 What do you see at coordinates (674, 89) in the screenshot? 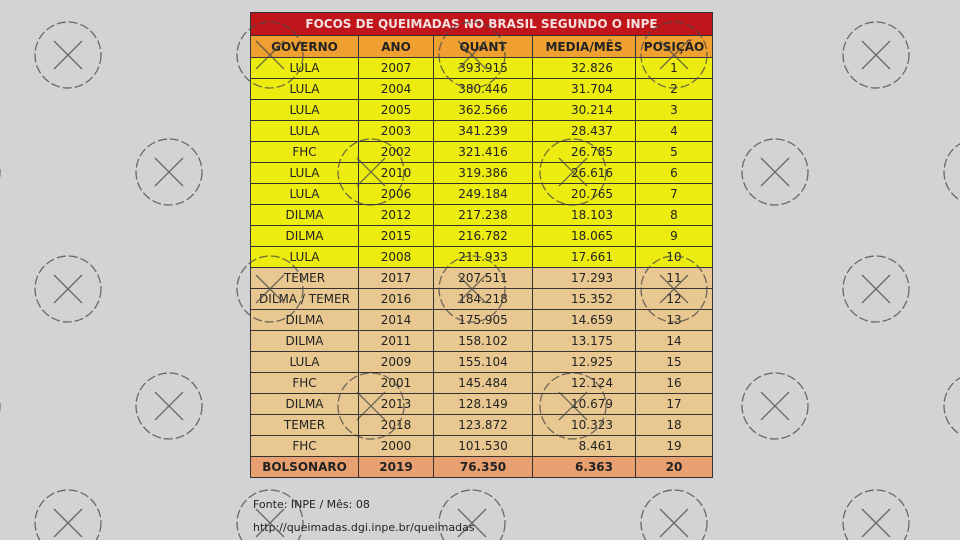
I see `table-cell: 2` at bounding box center [674, 89].